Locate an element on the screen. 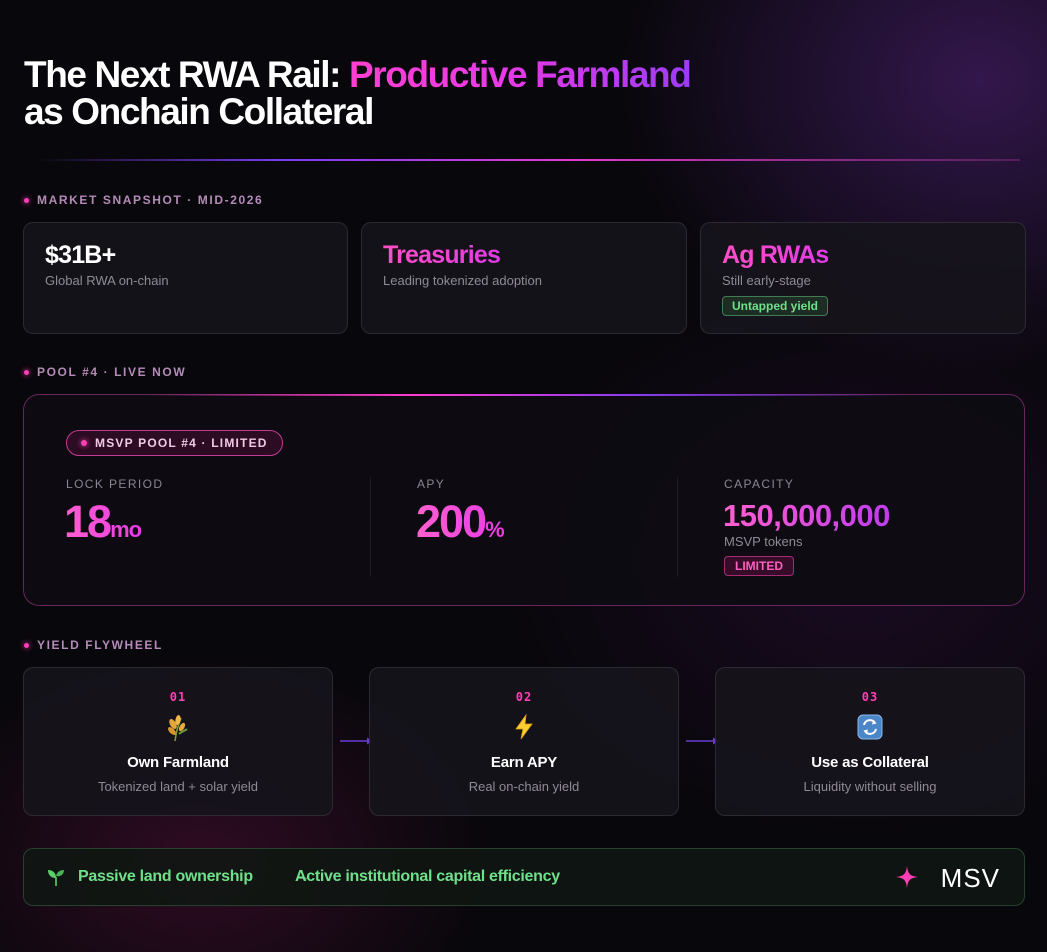 The width and height of the screenshot is (1047, 952). step-number: 01 is located at coordinates (178, 697).